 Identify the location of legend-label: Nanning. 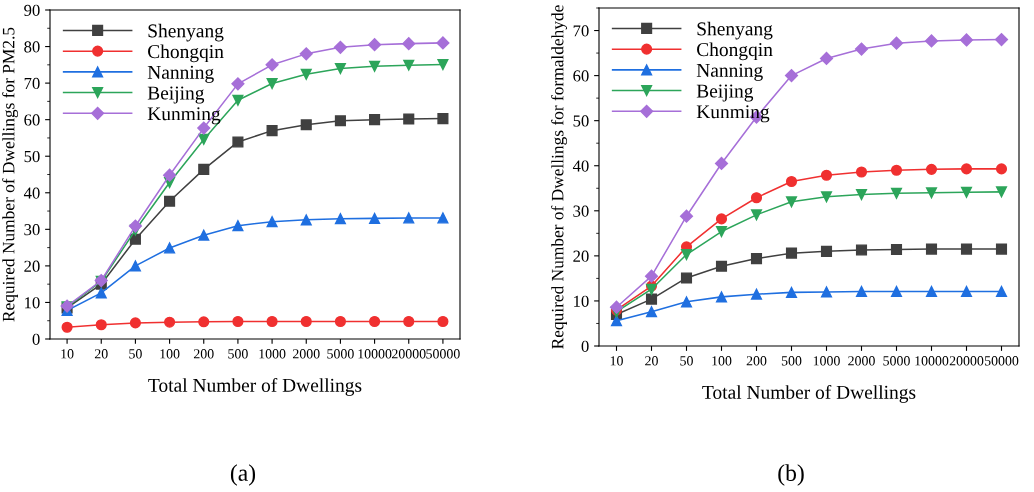
(729, 72).